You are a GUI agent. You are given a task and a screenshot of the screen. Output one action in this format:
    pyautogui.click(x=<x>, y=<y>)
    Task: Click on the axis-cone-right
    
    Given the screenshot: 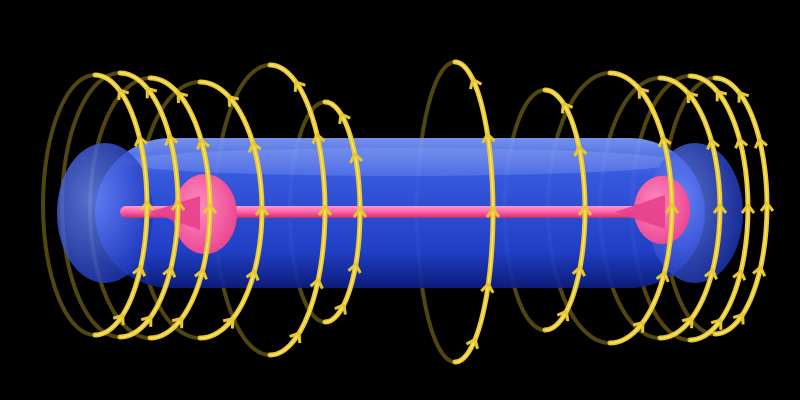 What is the action you would take?
    pyautogui.click(x=640, y=212)
    